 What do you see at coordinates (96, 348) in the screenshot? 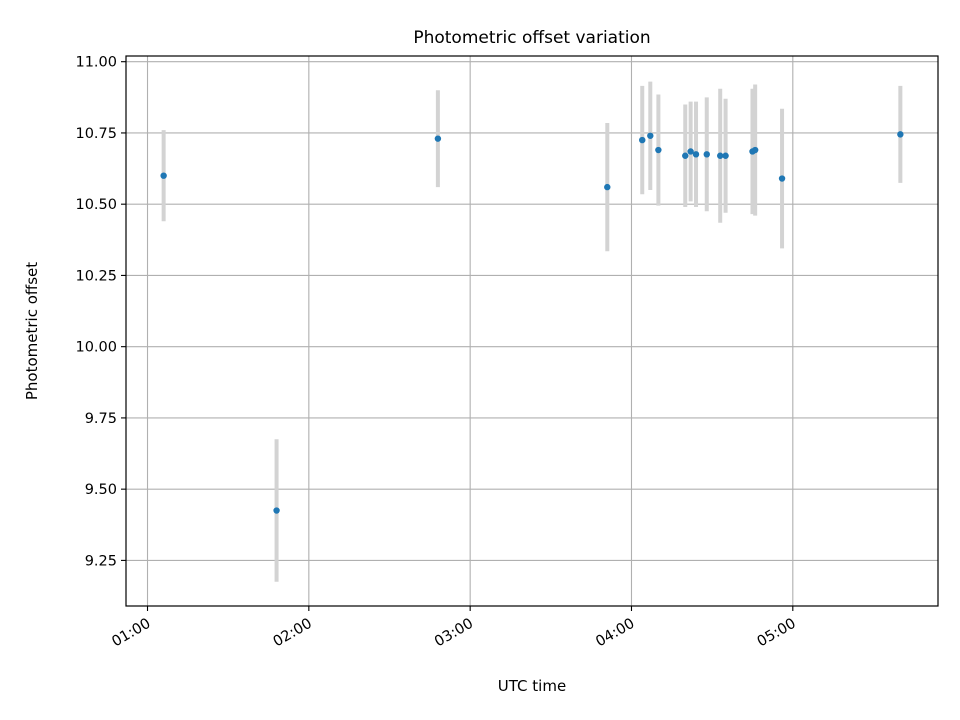
I see `y-tick-label: 10.00` at bounding box center [96, 348].